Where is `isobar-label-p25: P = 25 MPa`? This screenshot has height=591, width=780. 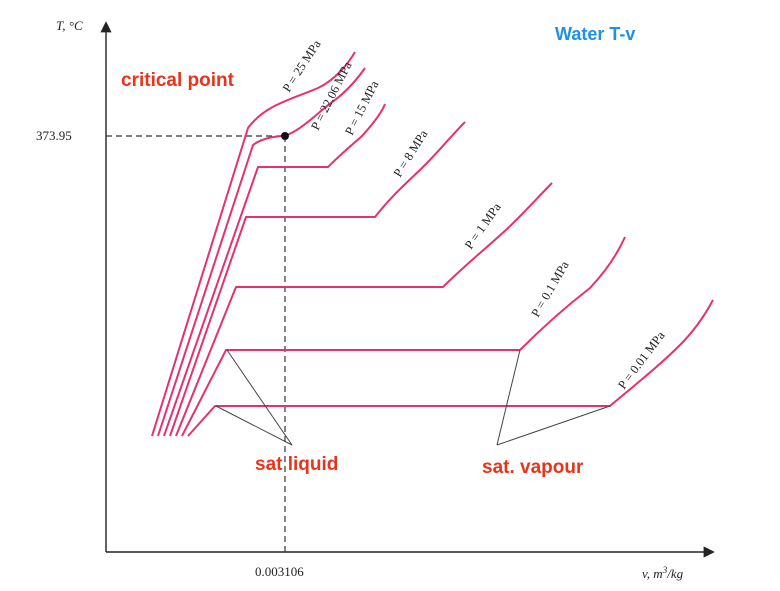
isobar-label-p25: P = 25 MPa is located at coordinates (302, 66).